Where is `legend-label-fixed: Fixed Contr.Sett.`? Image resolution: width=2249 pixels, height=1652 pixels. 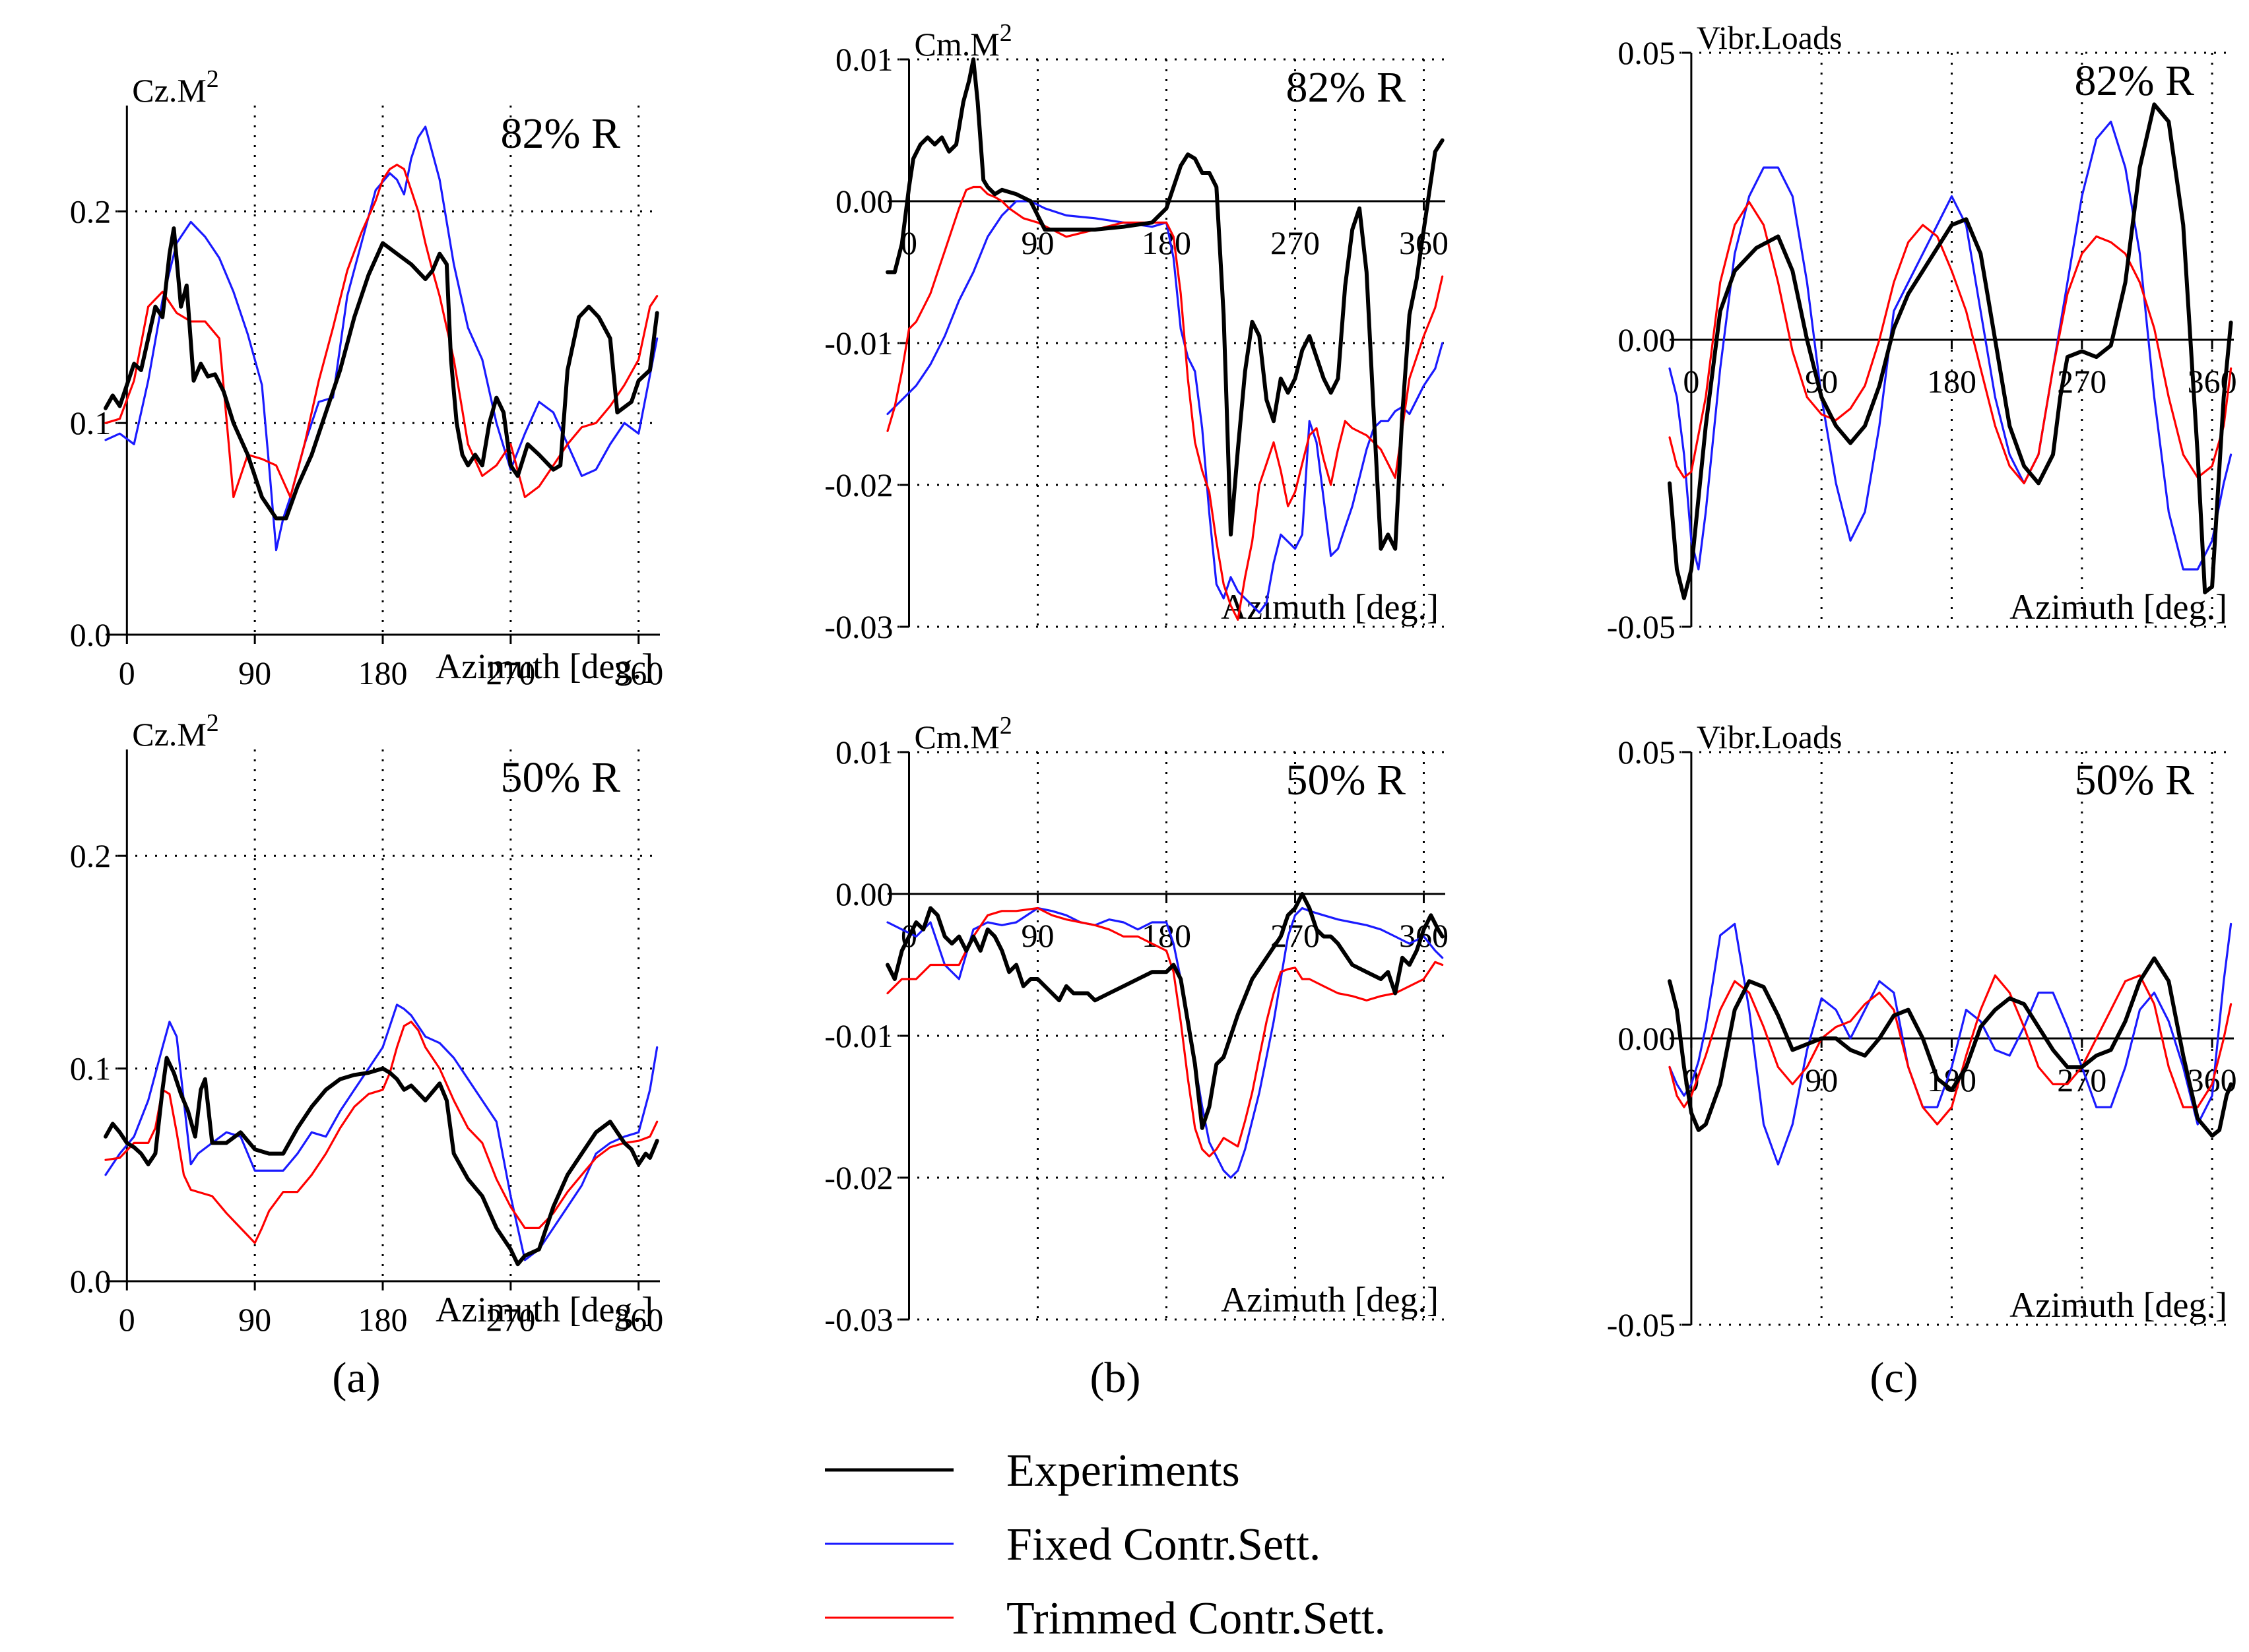
legend-label-fixed: Fixed Contr.Sett. is located at coordinates (1163, 1544).